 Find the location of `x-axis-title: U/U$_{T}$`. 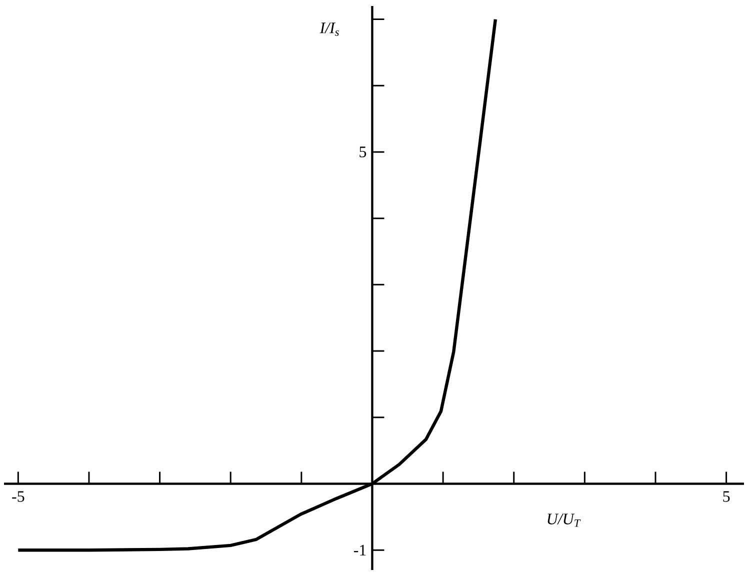

x-axis-title: U/U$_{T}$ is located at coordinates (564, 520).